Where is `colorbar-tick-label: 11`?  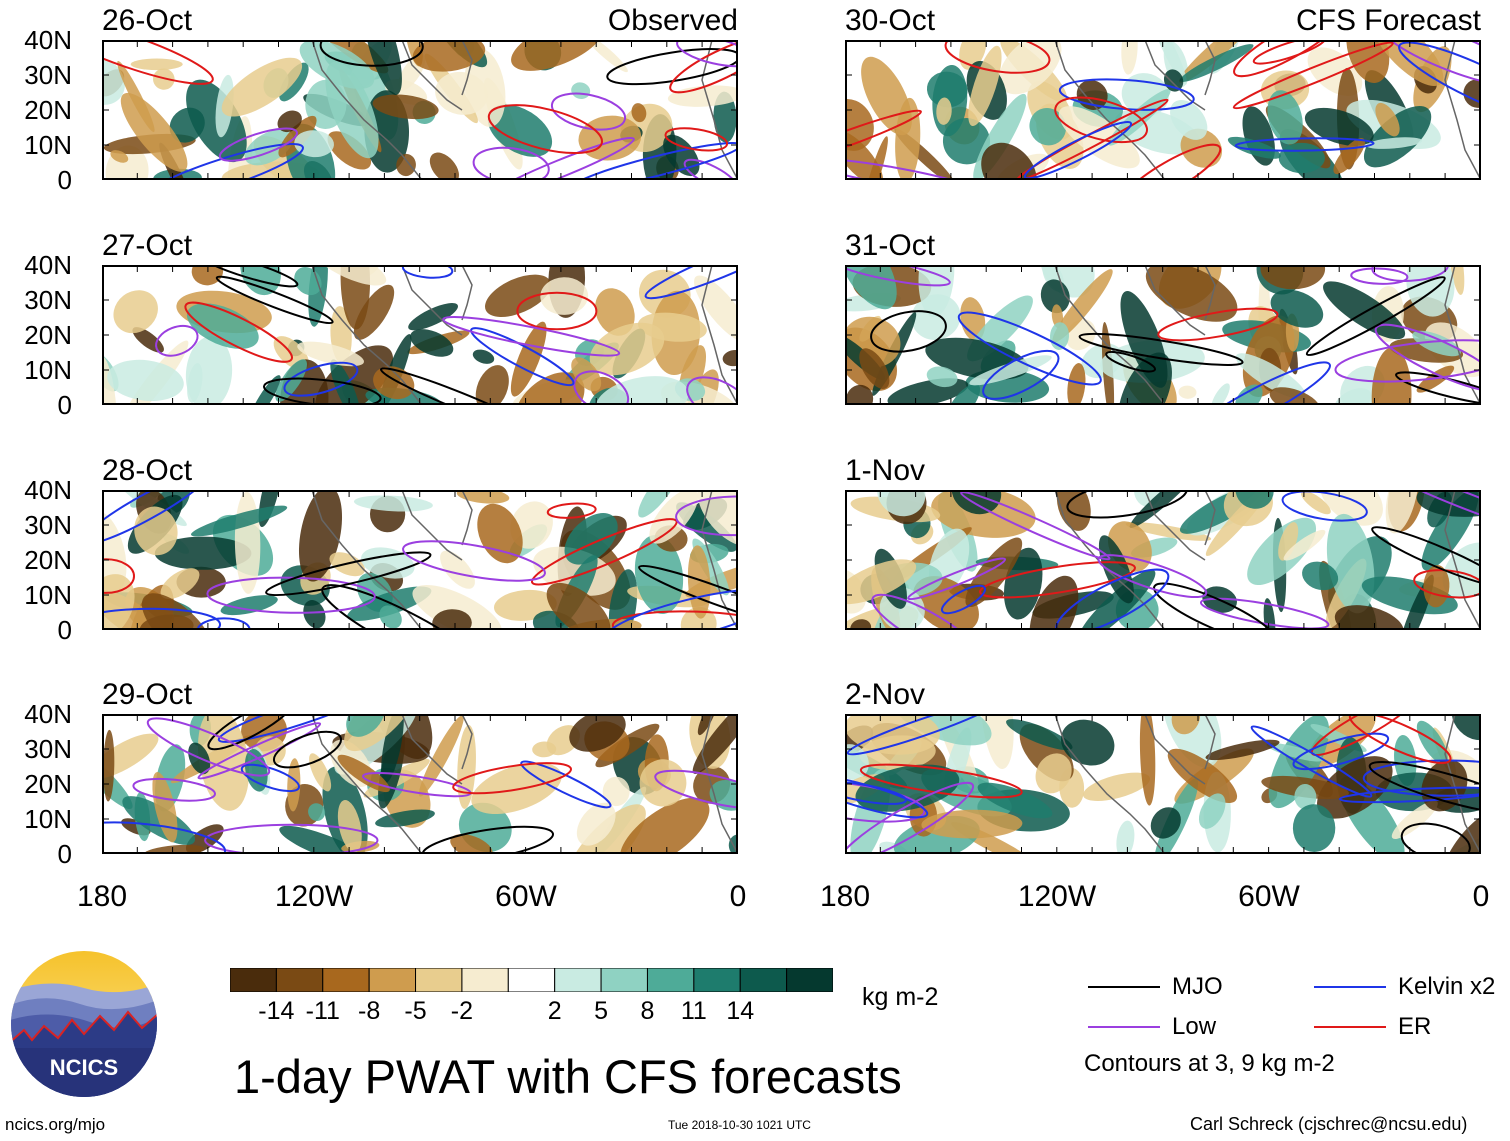 colorbar-tick-label: 11 is located at coordinates (693, 1011).